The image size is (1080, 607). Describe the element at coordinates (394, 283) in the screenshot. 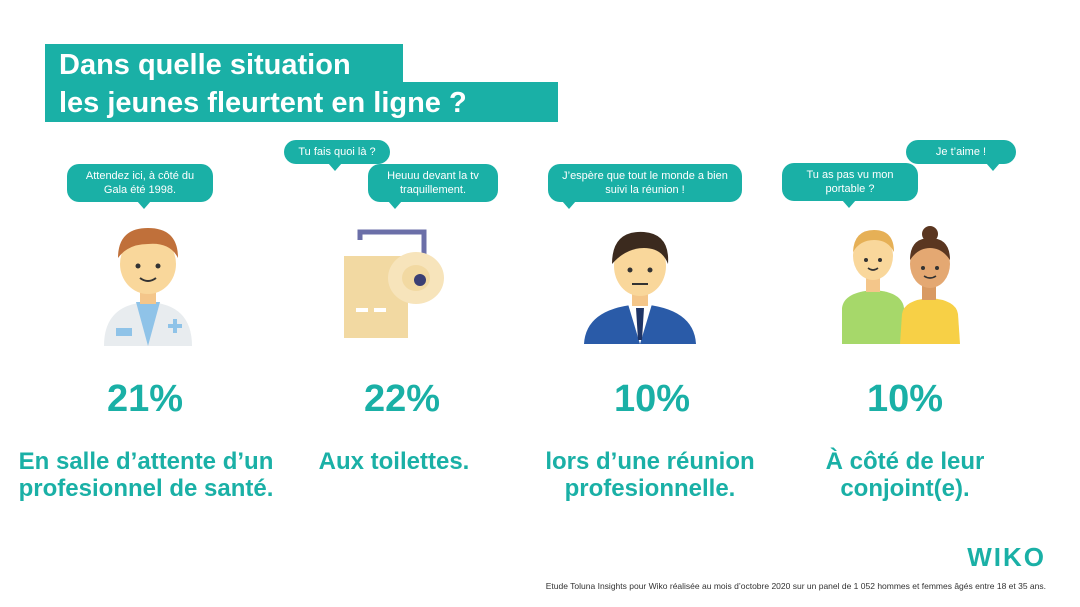

I see `toilet-paper-icon` at that location.